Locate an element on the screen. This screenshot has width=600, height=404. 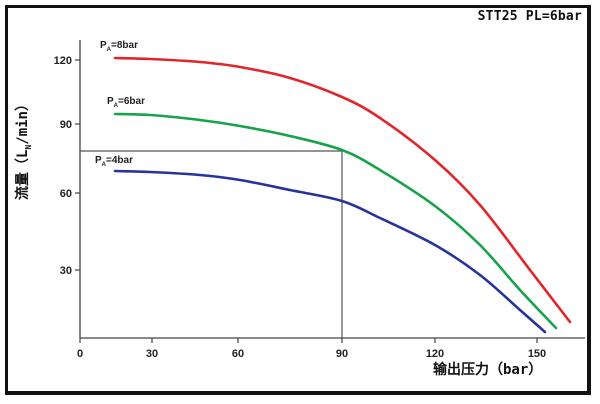
y-label-post: /min） is located at coordinates (23, 121).